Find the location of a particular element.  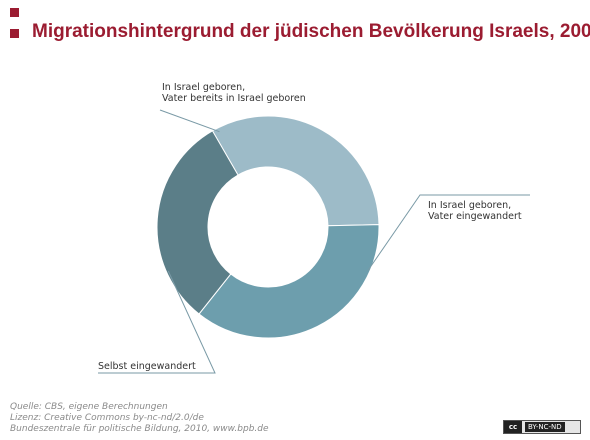

slice-label-2: Selbst eingewandert is located at coordinates (147, 366).